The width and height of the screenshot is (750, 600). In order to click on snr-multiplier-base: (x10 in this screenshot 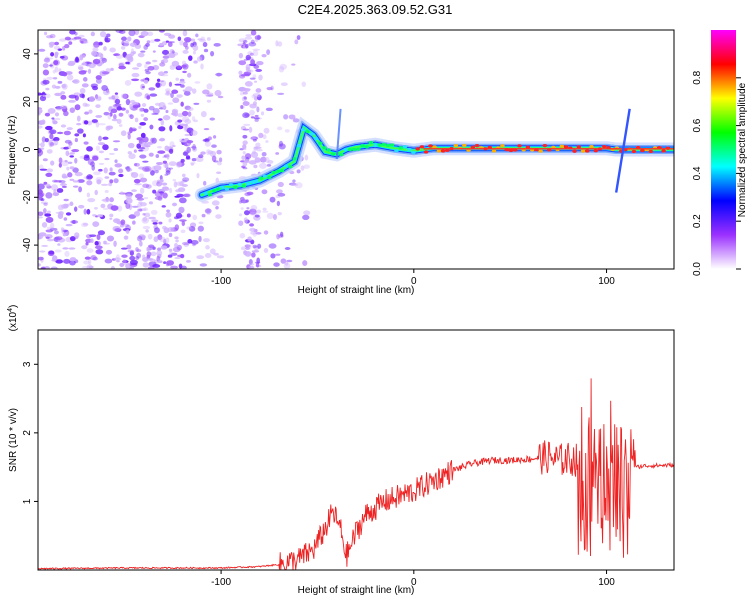, I will do `click(13, 321)`.